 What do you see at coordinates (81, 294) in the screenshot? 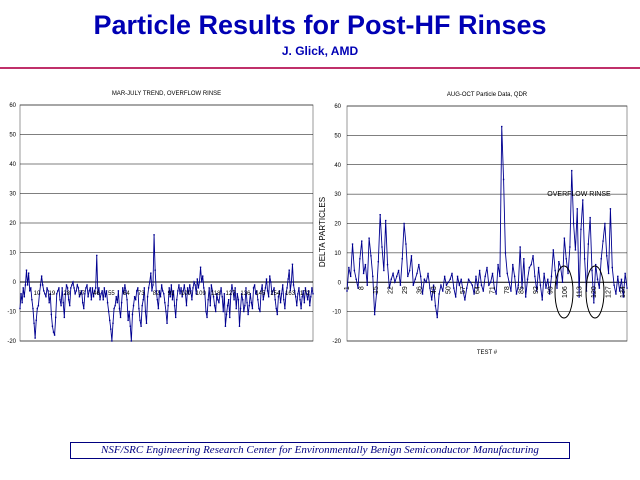
I see `x-tick-label: 37` at bounding box center [81, 294].